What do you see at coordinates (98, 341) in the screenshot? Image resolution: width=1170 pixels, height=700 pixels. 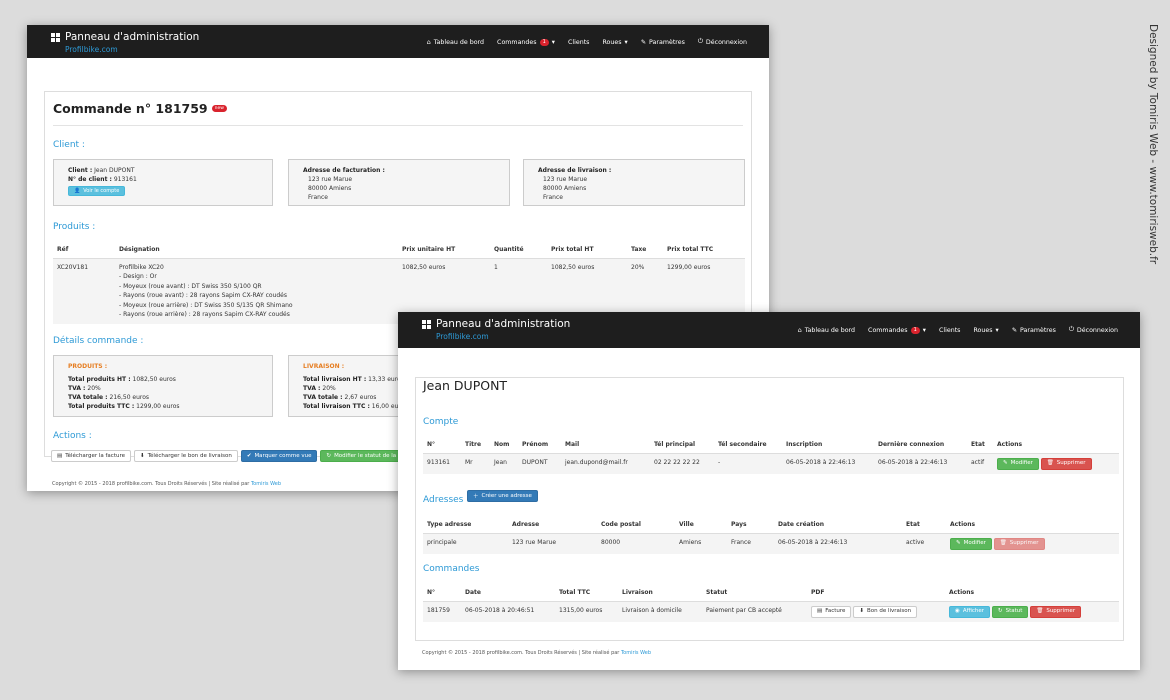 I see `order-details-heading: Détails commande :` at bounding box center [98, 341].